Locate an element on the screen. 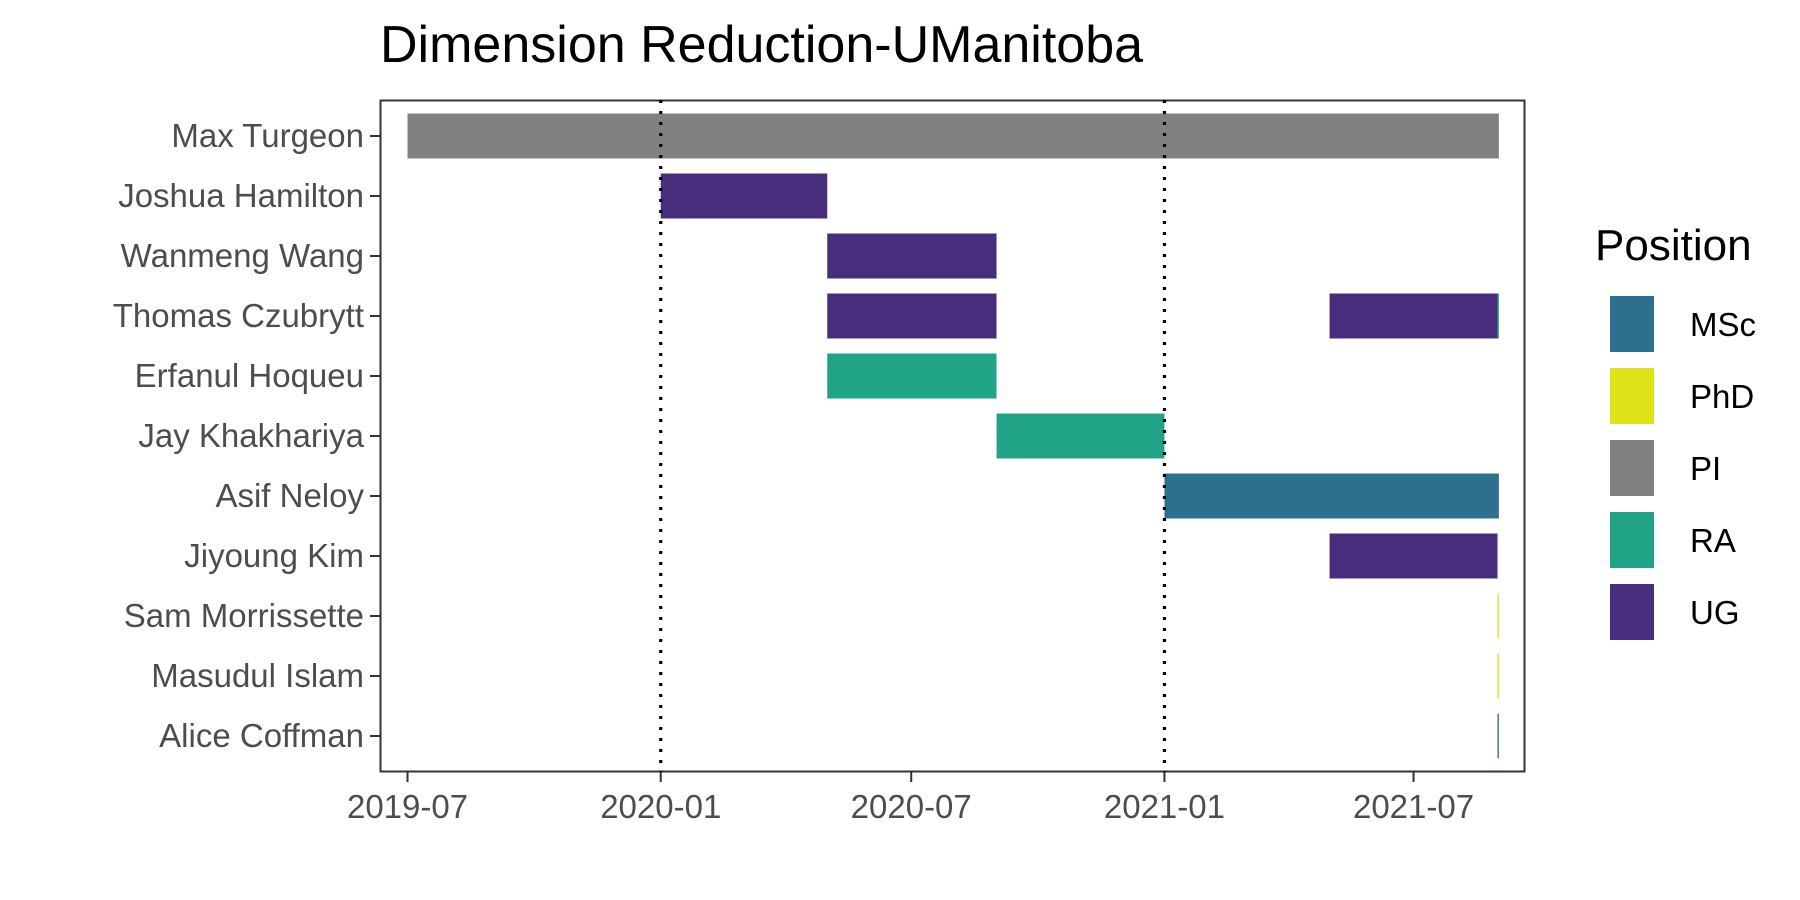 The width and height of the screenshot is (1800, 900). legend-swatch-pi is located at coordinates (1632, 468).